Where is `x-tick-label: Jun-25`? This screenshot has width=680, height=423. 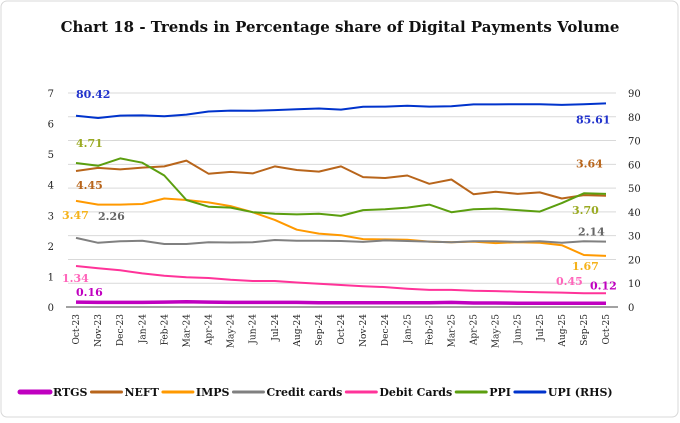
x-tick-label: Jun-25 is located at coordinates (519, 329).